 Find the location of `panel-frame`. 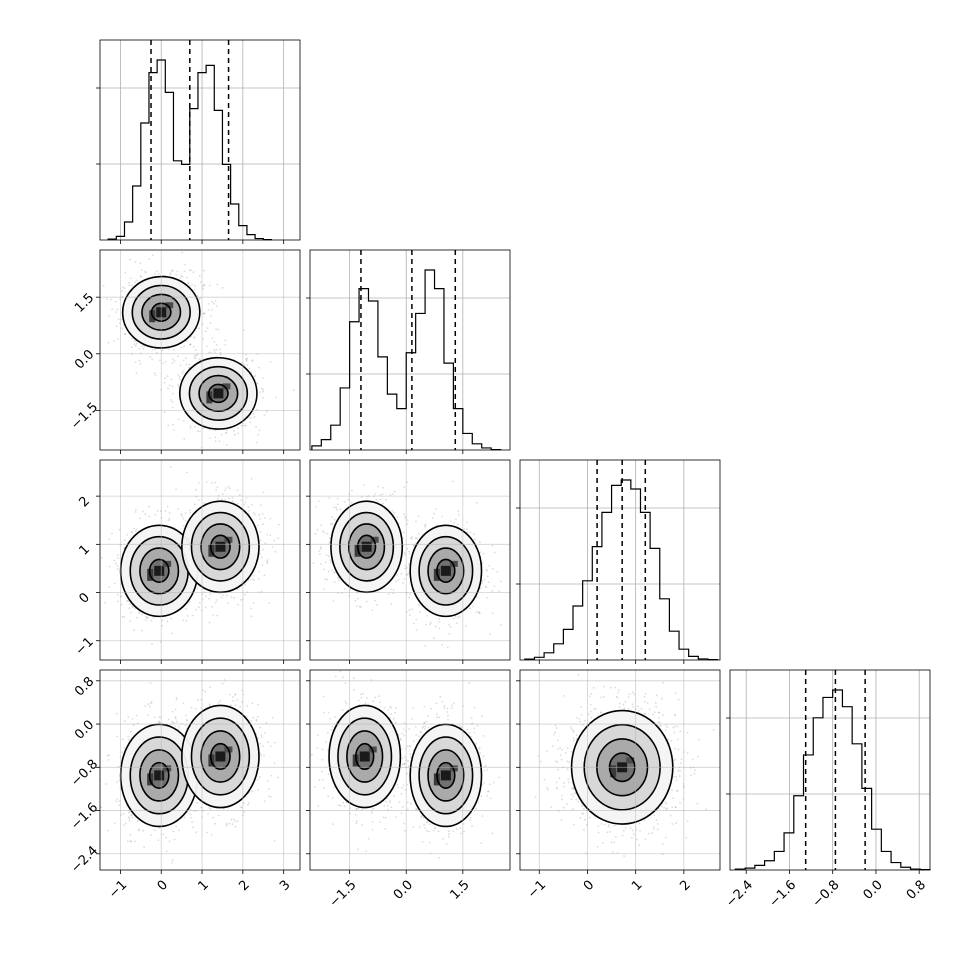

panel-frame is located at coordinates (200, 560).